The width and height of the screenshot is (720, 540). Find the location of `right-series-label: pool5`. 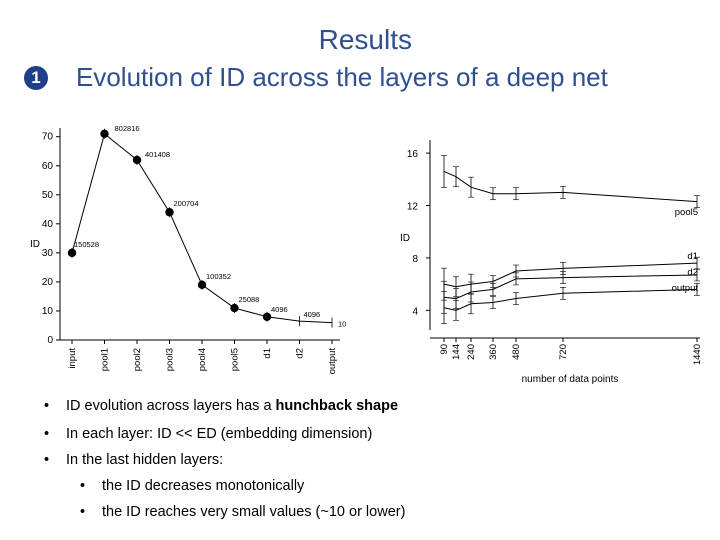

right-series-label: pool5 is located at coordinates (686, 212).